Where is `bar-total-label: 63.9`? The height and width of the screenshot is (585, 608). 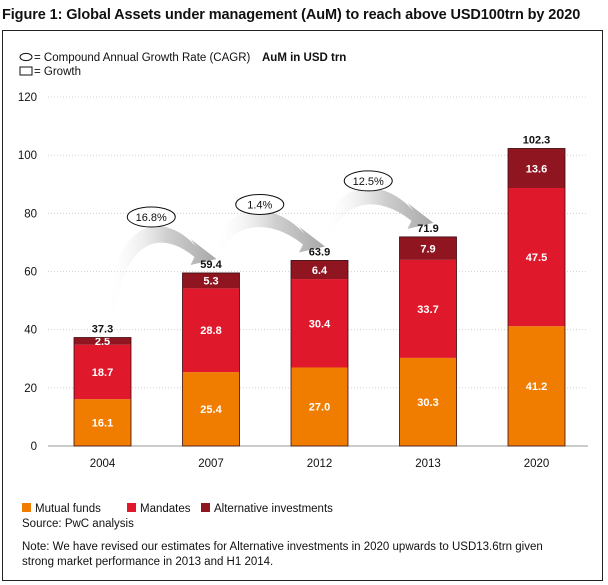 bar-total-label: 63.9 is located at coordinates (319, 252).